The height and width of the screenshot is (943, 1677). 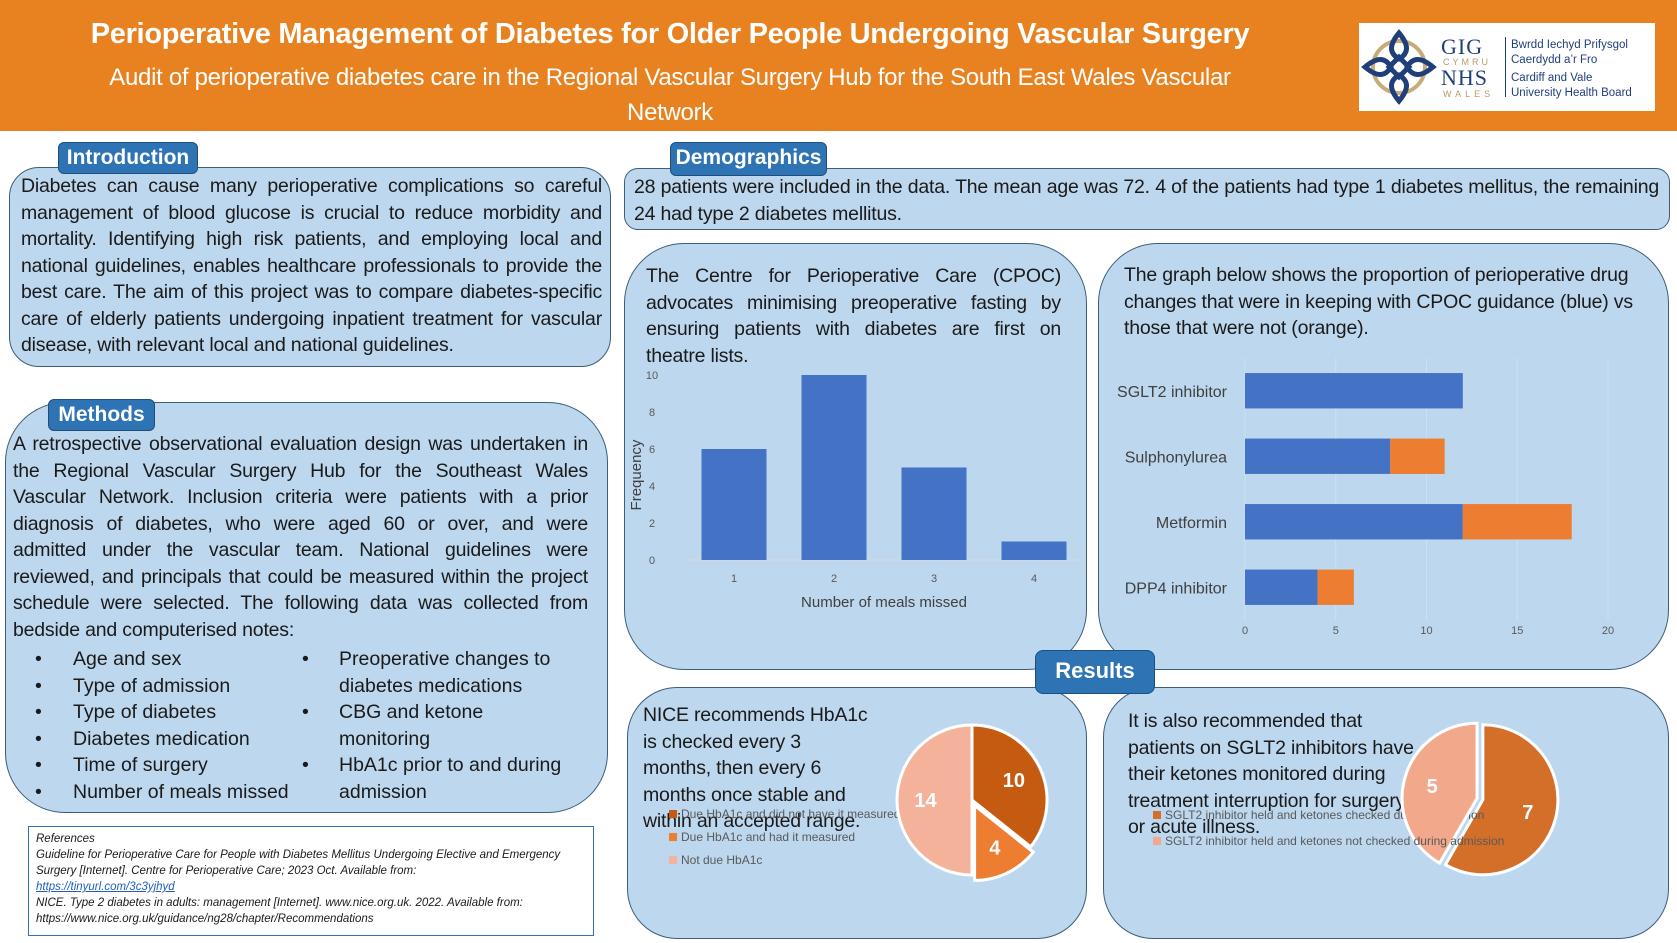 What do you see at coordinates (158, 765) in the screenshot?
I see `methods-list-item: Time of surgery` at bounding box center [158, 765].